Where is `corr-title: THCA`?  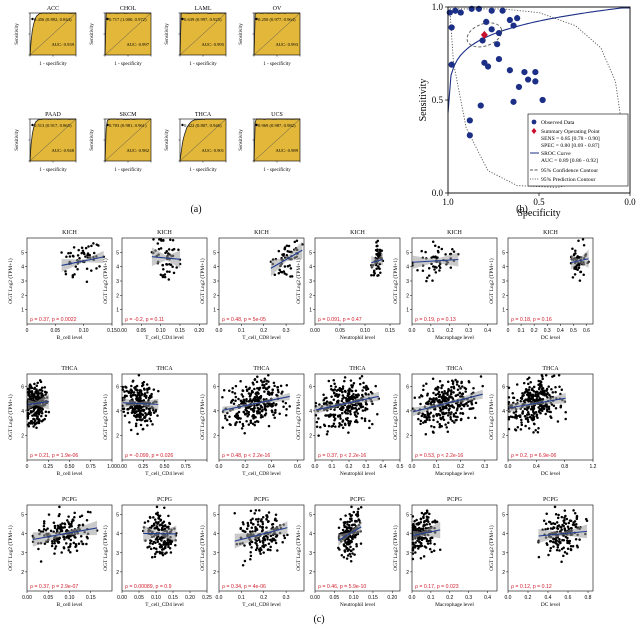
corr-title: THCA is located at coordinates (261, 369).